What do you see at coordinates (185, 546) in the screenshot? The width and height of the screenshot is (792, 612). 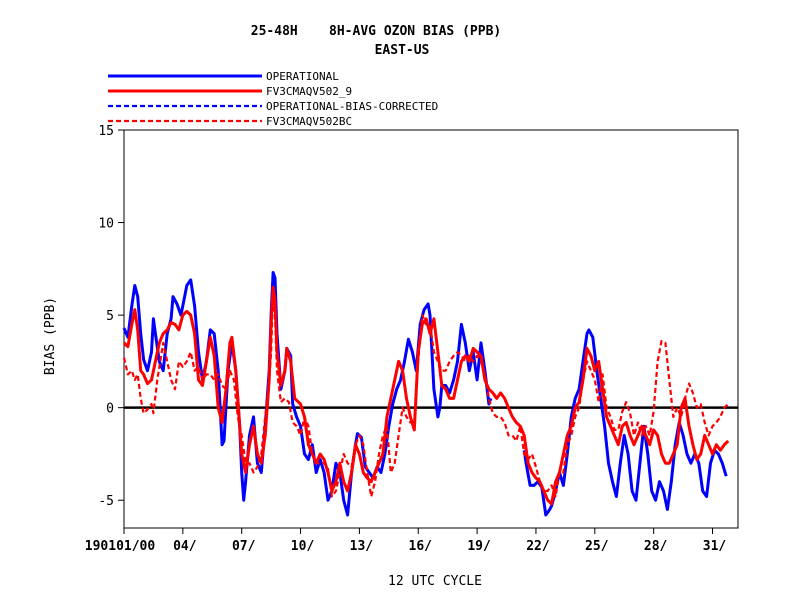 I see `x-tick-label: 04/` at bounding box center [185, 546].